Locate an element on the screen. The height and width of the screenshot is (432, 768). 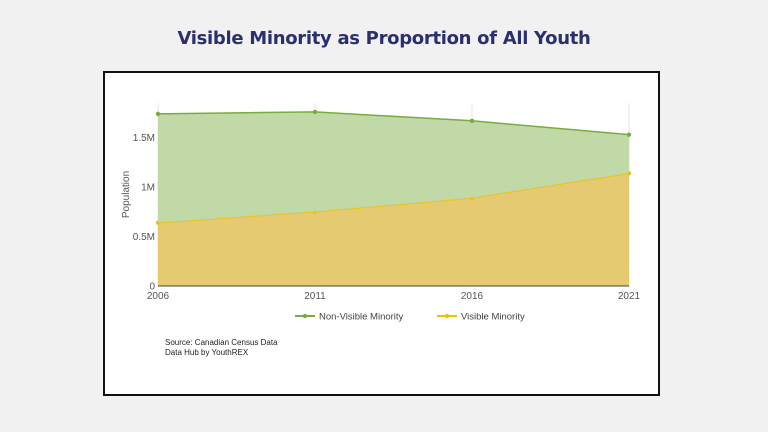
legend-label: Visible Minority is located at coordinates (493, 317).